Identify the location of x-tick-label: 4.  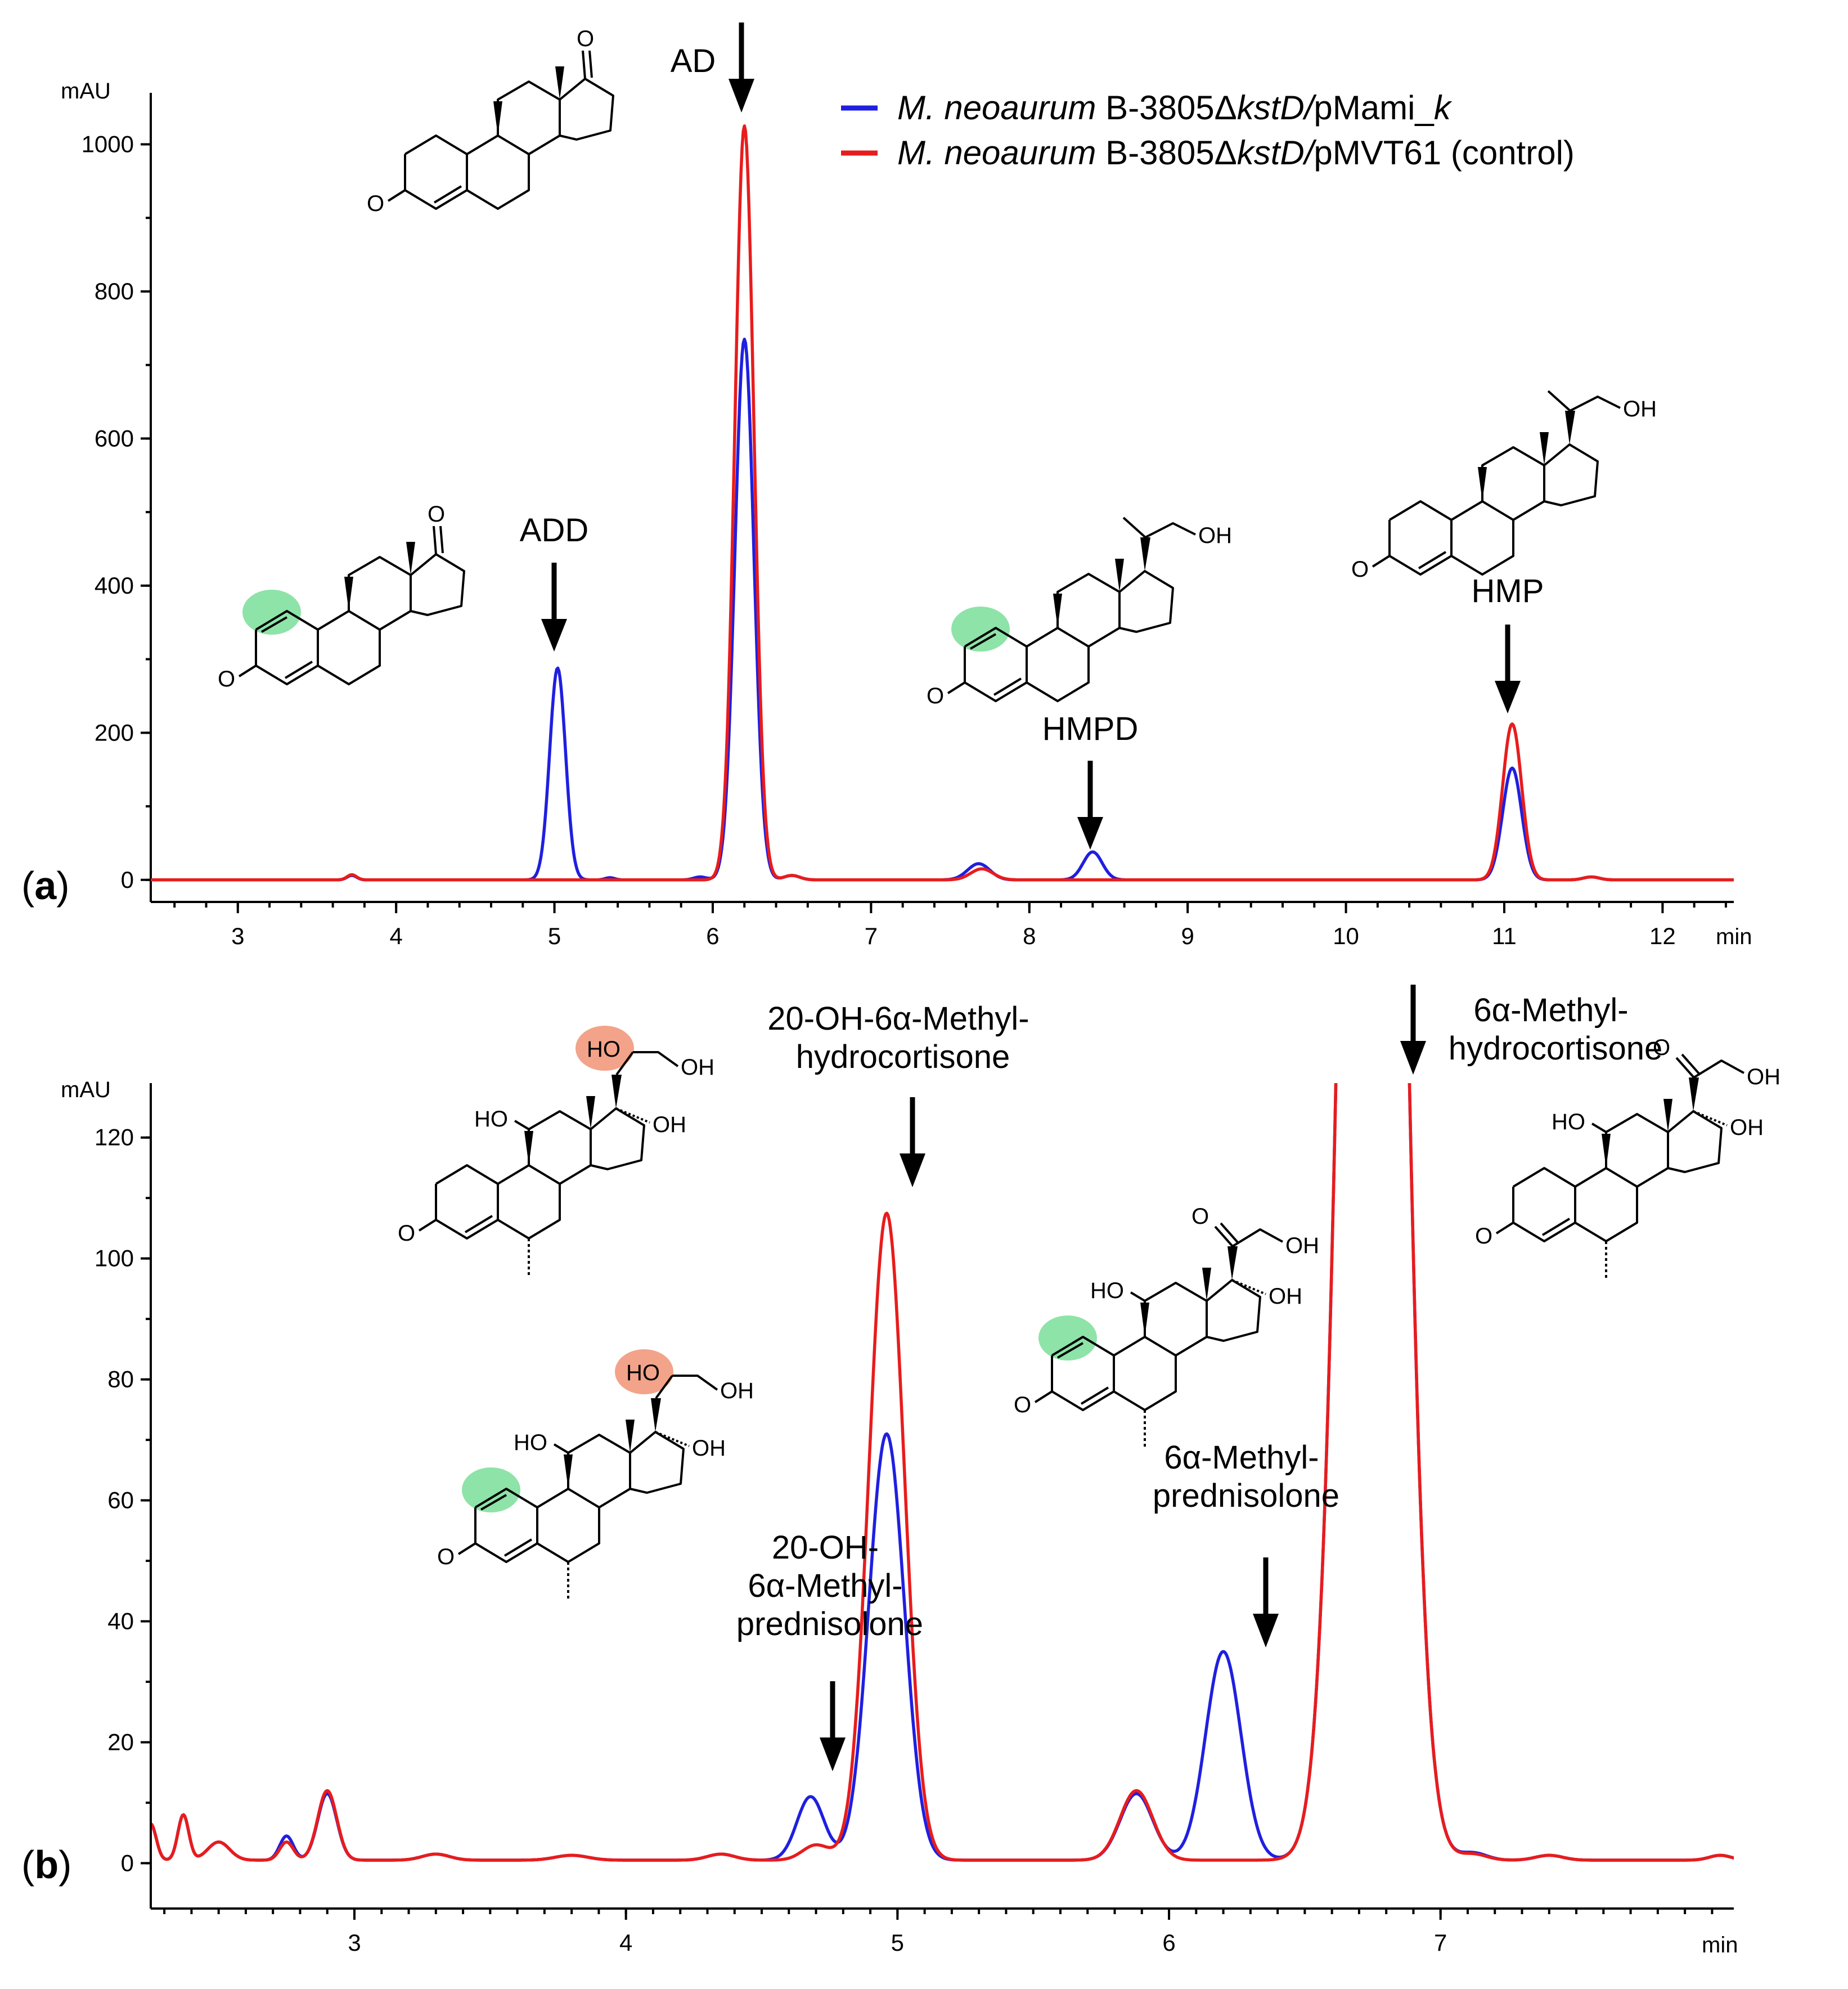
(625, 1942).